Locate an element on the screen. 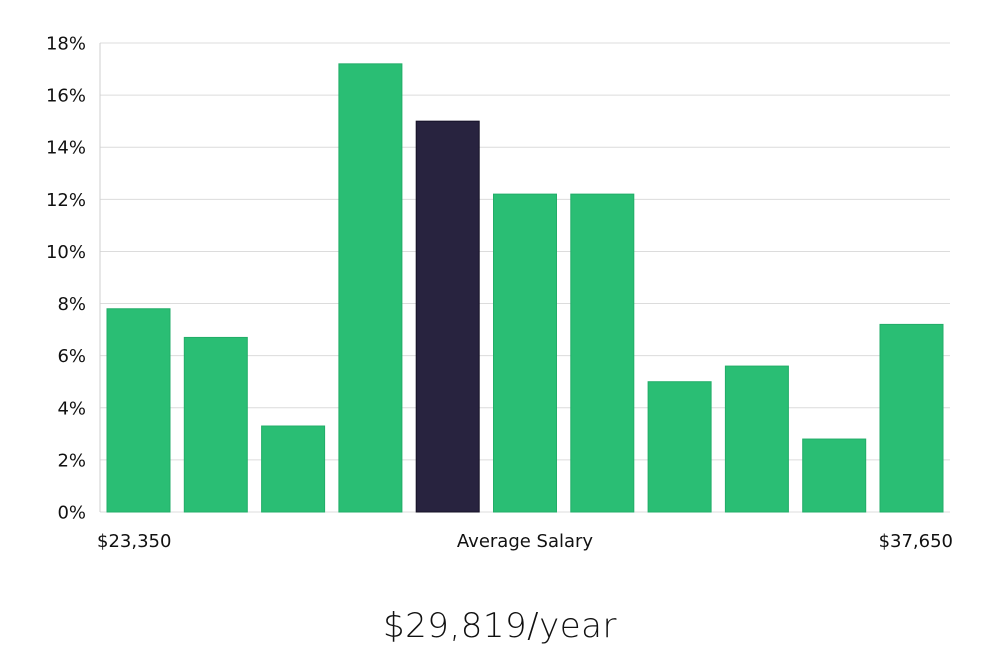 The width and height of the screenshot is (1000, 660). average-salary-value: $29,819/year is located at coordinates (500, 626).